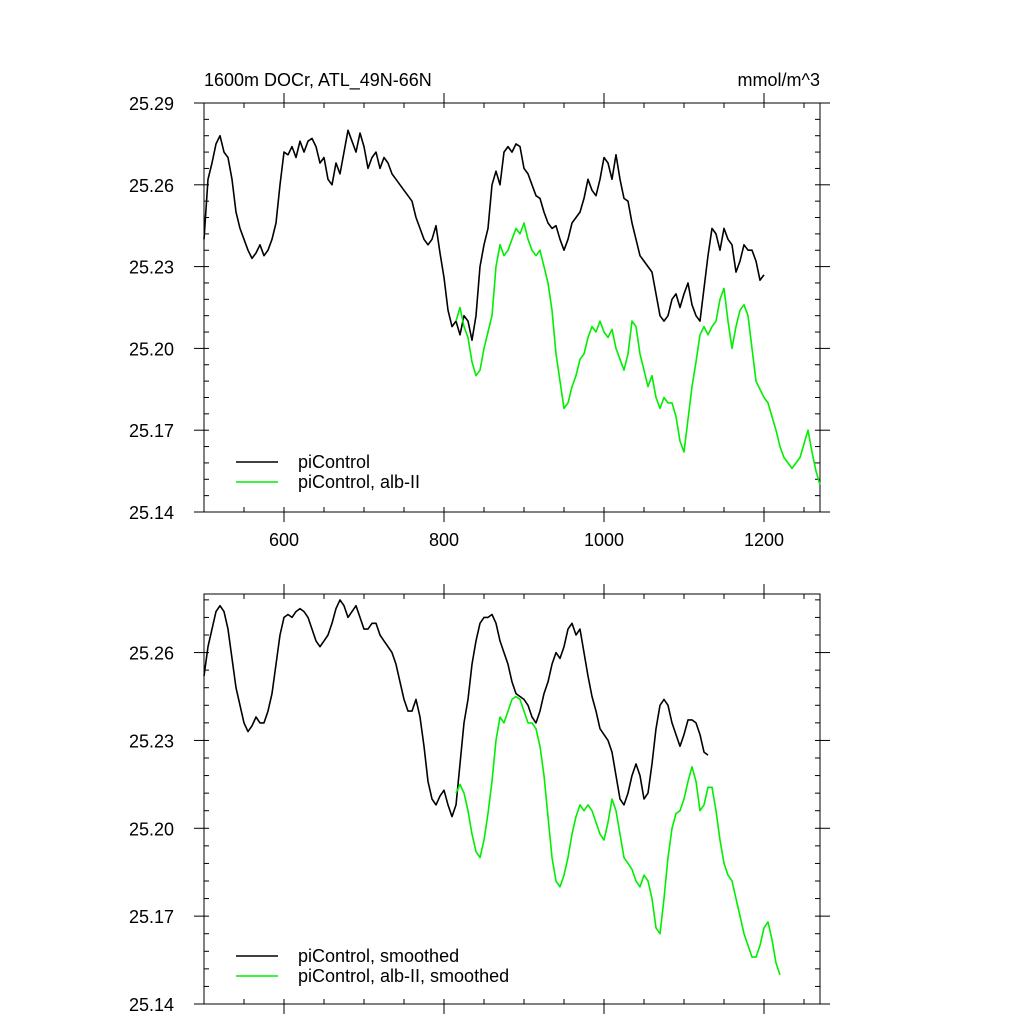  I want to click on top-chart-units: mmol/m^3, so click(779, 80).